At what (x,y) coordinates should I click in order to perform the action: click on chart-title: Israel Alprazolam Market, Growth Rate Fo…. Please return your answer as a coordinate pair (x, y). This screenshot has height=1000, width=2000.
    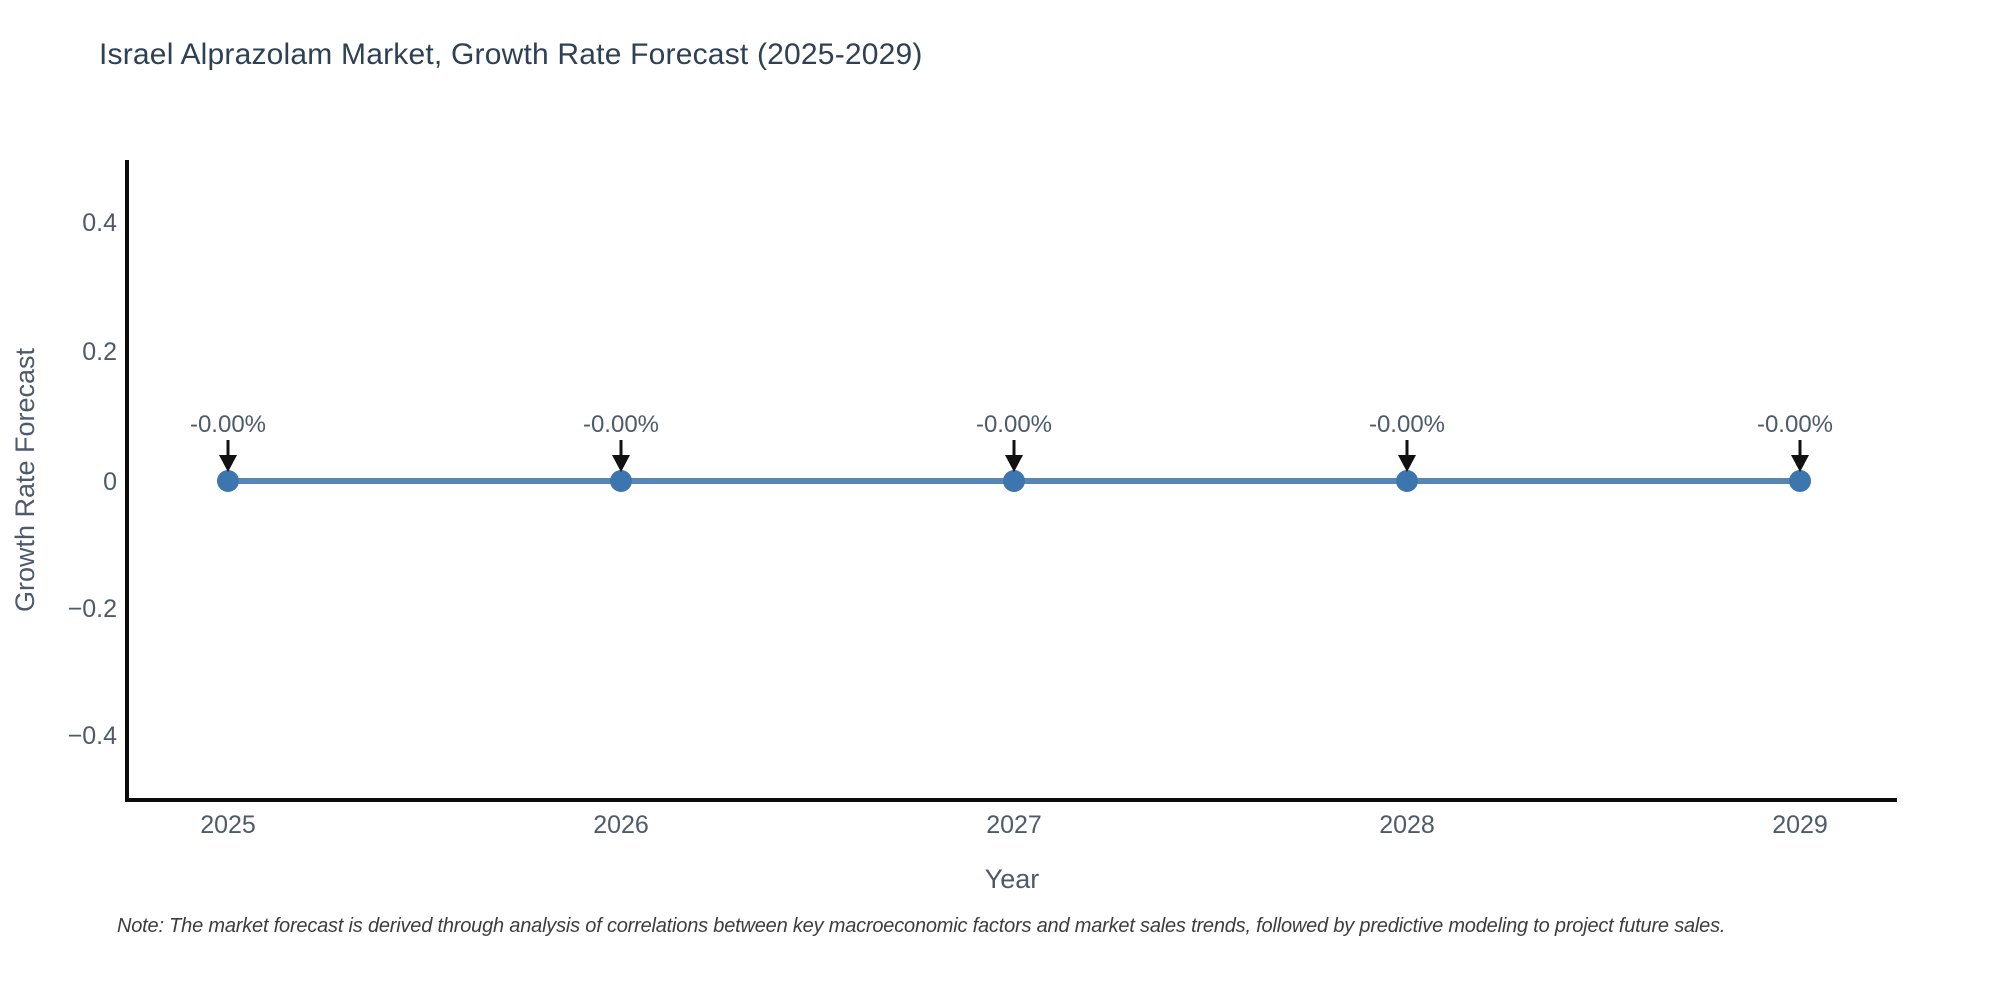
    Looking at the image, I should click on (511, 54).